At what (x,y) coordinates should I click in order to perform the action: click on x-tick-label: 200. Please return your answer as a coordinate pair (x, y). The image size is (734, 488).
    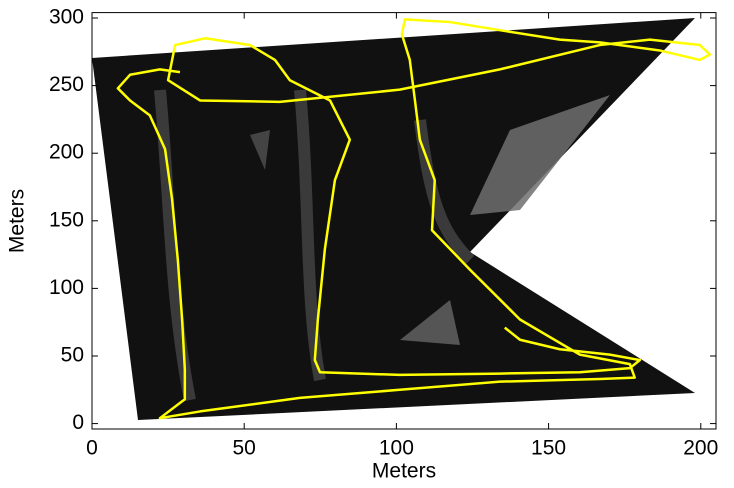
    Looking at the image, I should click on (700, 448).